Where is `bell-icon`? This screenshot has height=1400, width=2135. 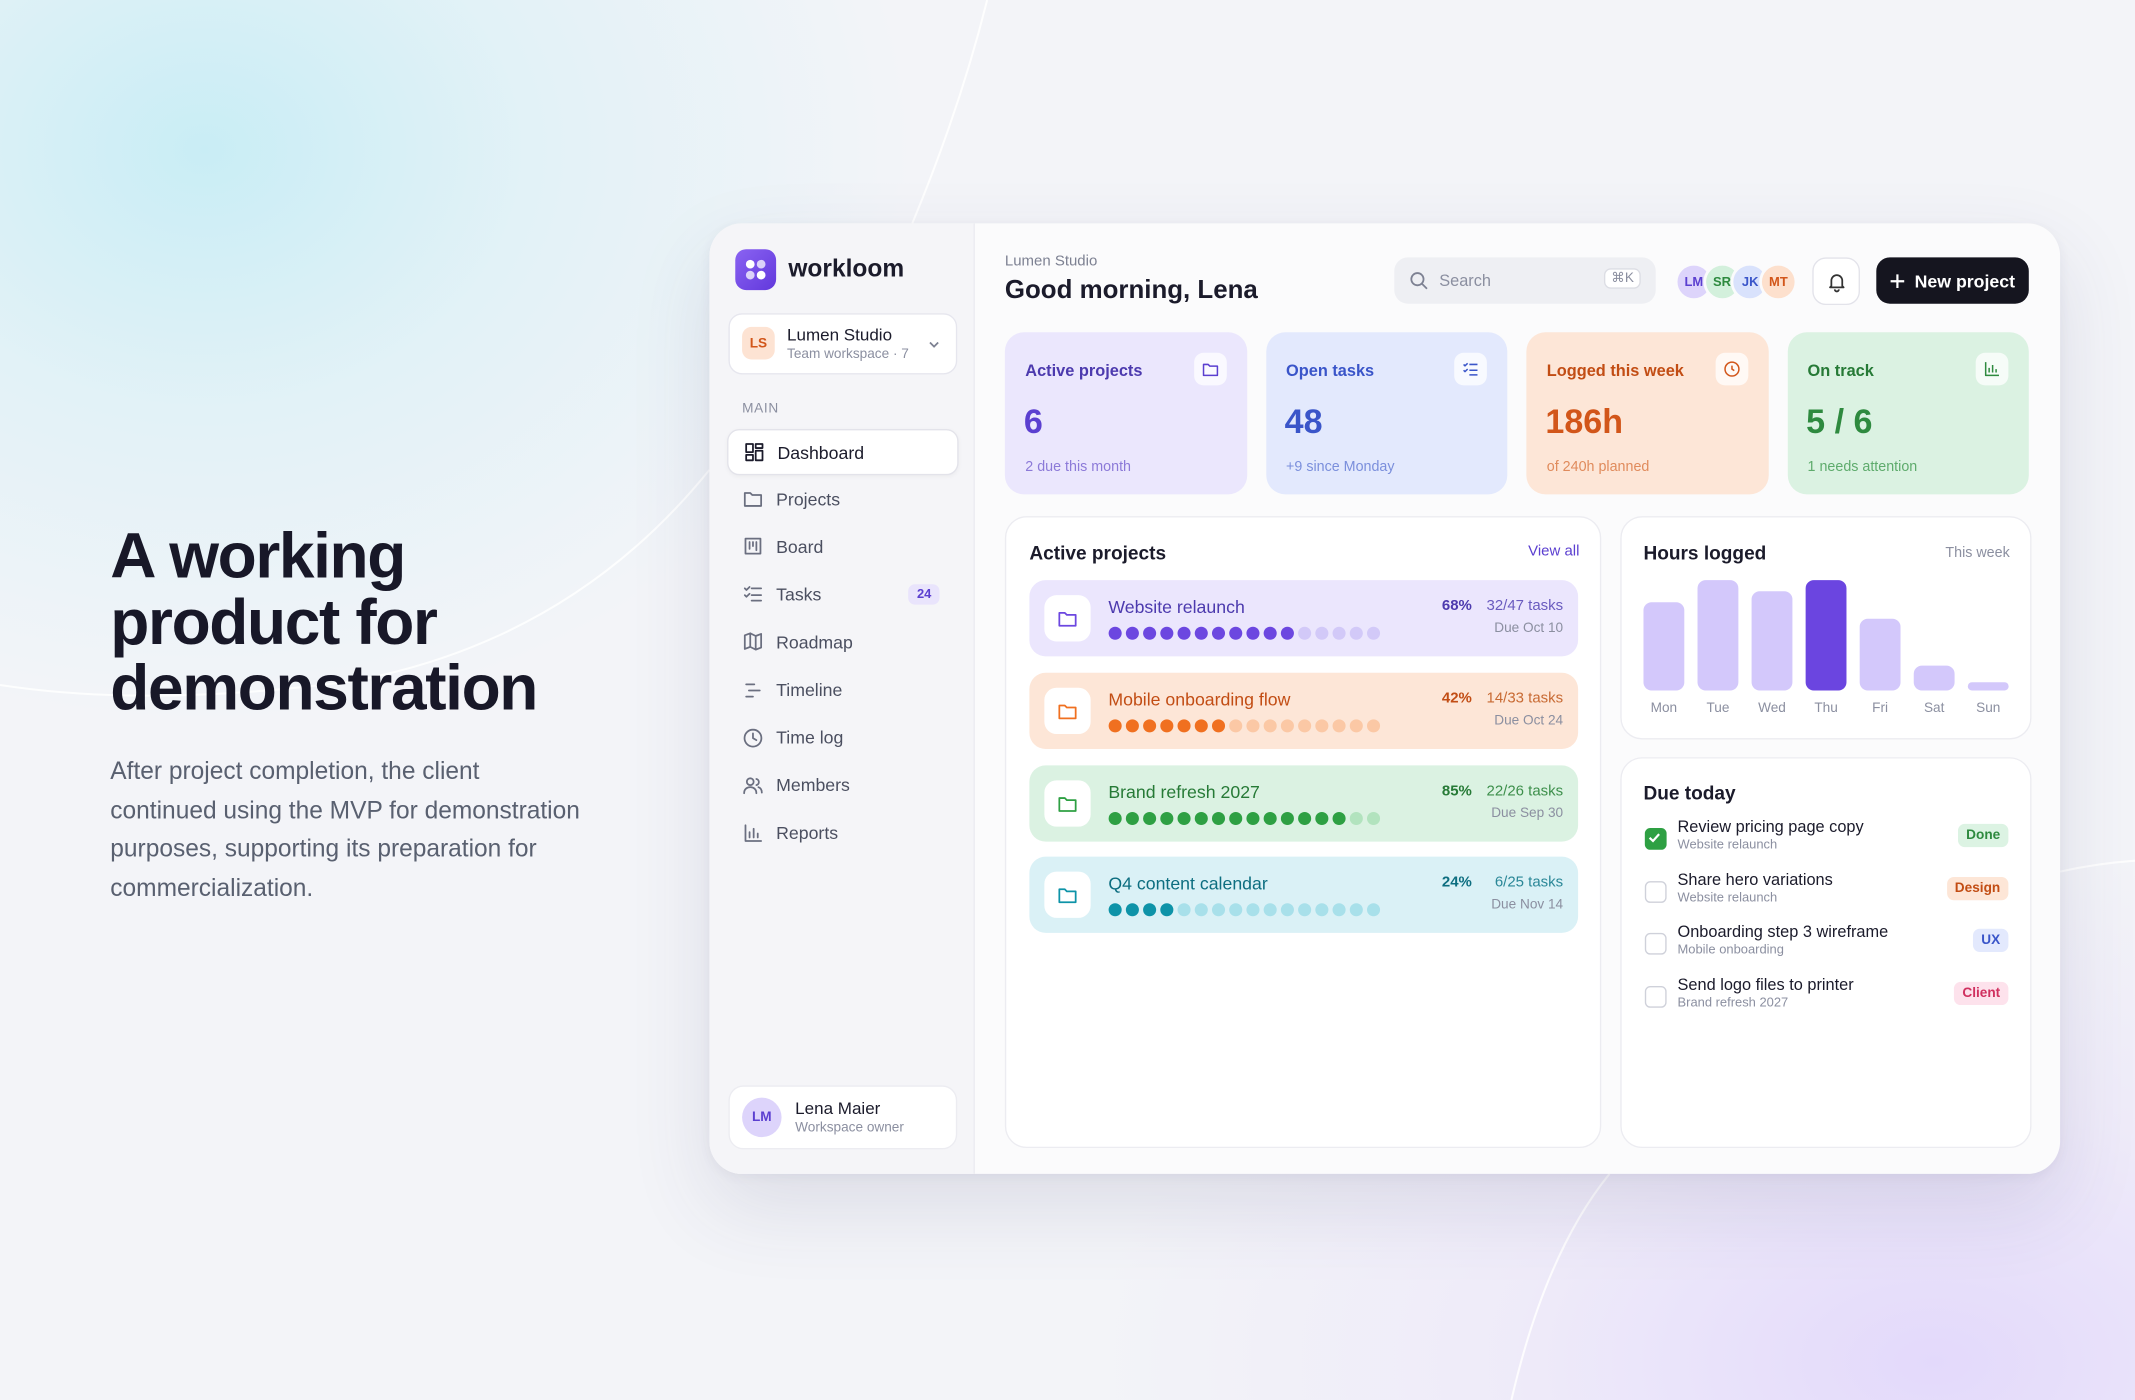
bell-icon is located at coordinates (1836, 282).